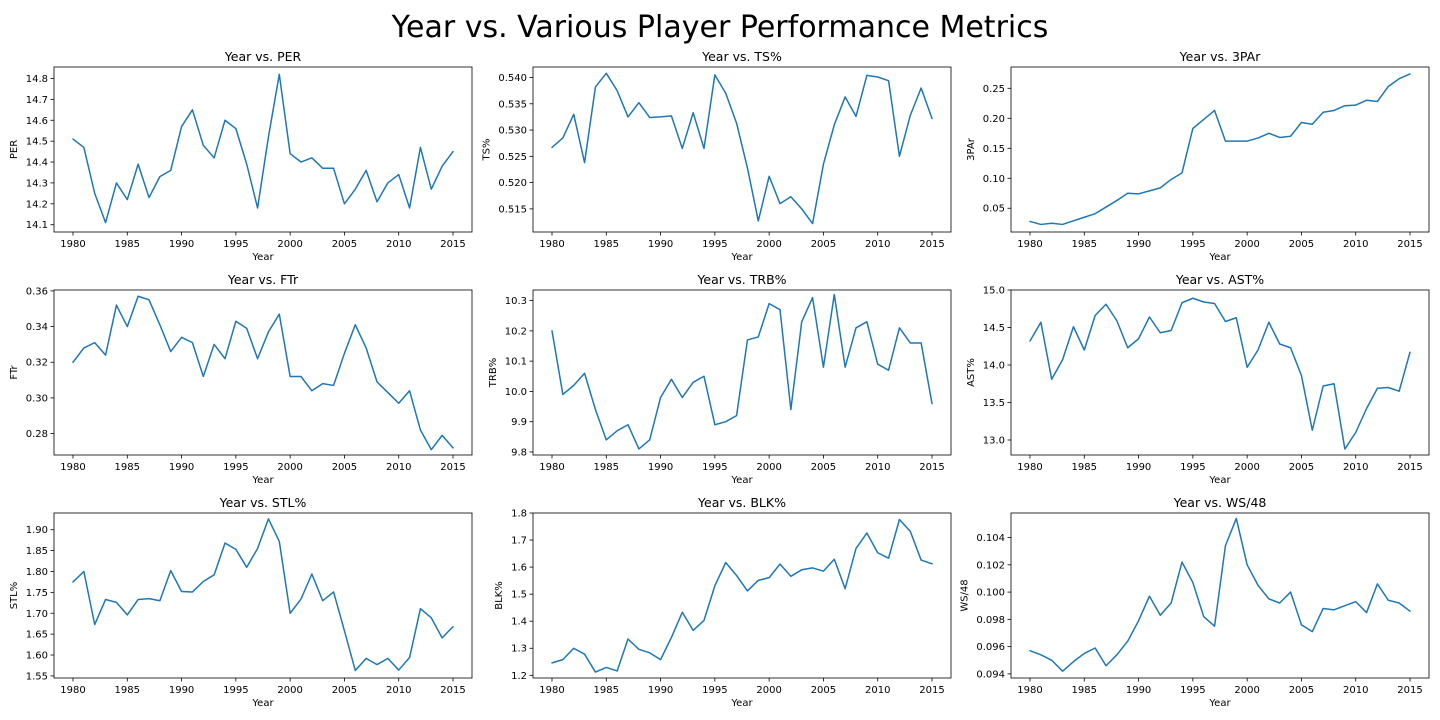 This screenshot has width=1440, height=720. What do you see at coordinates (37, 79) in the screenshot?
I see `y-tick-label: 14.8` at bounding box center [37, 79].